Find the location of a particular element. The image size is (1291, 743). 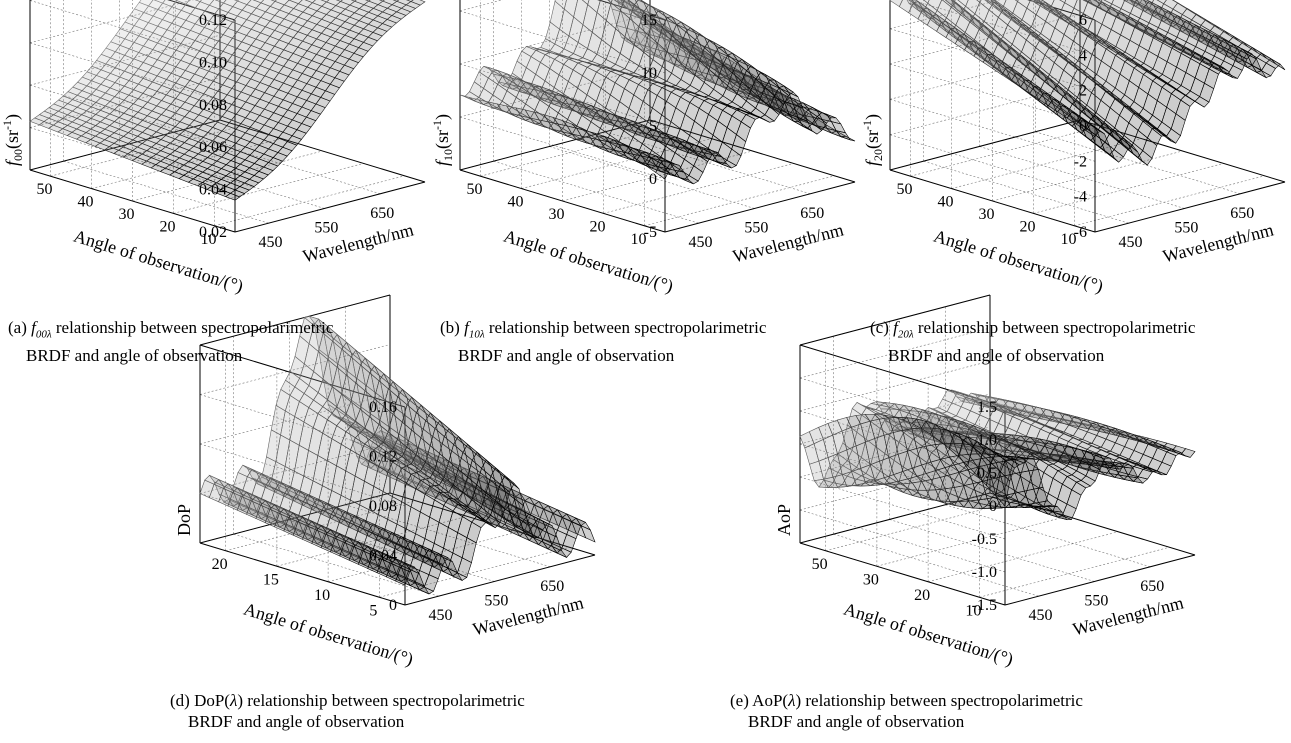

caption-c-sub: 20λ is located at coordinates (905, 334).